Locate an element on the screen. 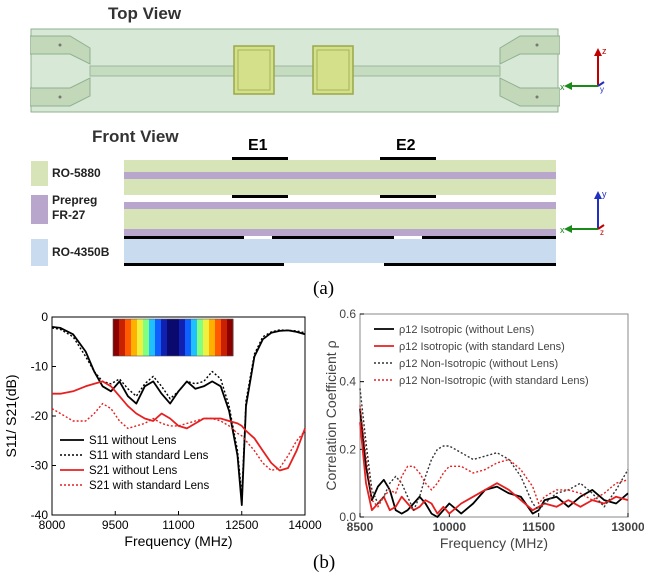 This screenshot has width=647, height=578. x-tick-label: 13000 is located at coordinates (627, 527).